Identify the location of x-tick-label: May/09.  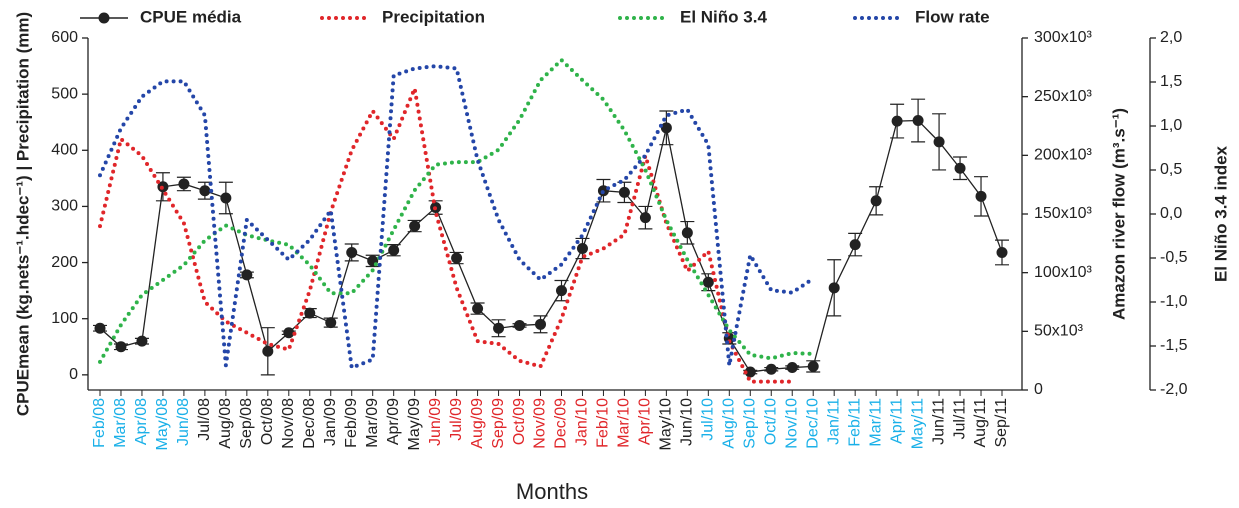
(414, 424).